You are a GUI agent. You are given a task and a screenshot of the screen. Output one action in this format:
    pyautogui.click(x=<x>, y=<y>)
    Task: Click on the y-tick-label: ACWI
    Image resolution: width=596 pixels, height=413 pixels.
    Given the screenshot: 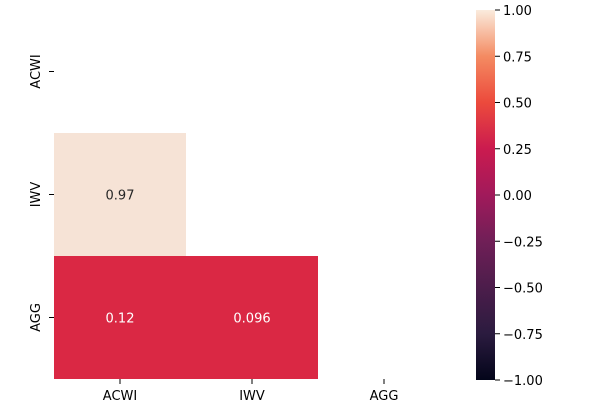 What is the action you would take?
    pyautogui.click(x=36, y=71)
    